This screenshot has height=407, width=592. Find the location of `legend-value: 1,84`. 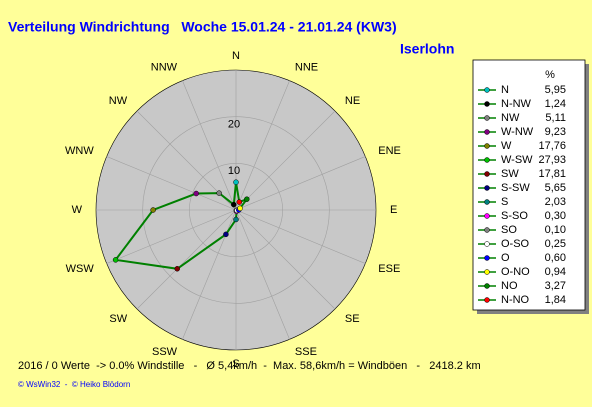

legend-value: 1,84 is located at coordinates (555, 300).